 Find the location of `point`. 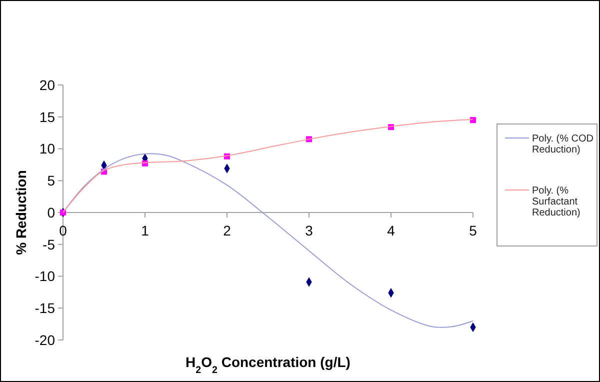

point is located at coordinates (473, 120).